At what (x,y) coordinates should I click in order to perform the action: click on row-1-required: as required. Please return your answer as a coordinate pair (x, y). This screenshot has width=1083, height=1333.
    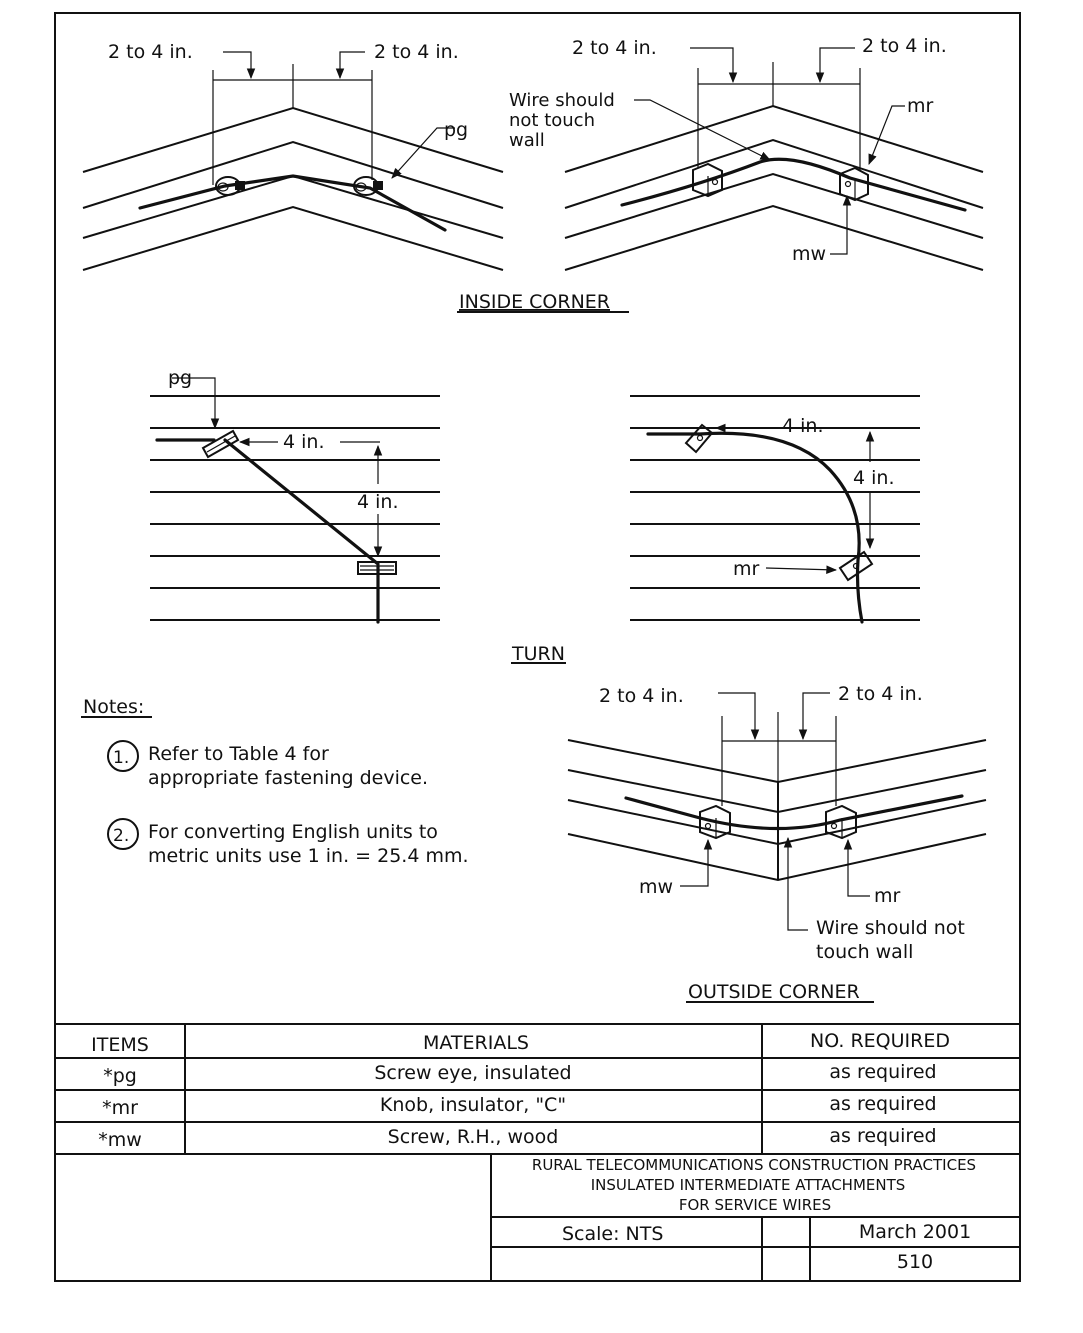
    Looking at the image, I should click on (882, 1072).